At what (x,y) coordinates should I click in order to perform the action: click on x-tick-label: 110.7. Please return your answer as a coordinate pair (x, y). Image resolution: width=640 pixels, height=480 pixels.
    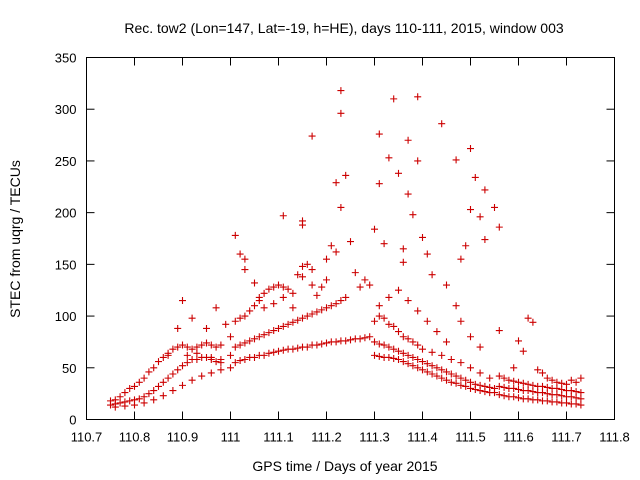
    Looking at the image, I should click on (87, 437).